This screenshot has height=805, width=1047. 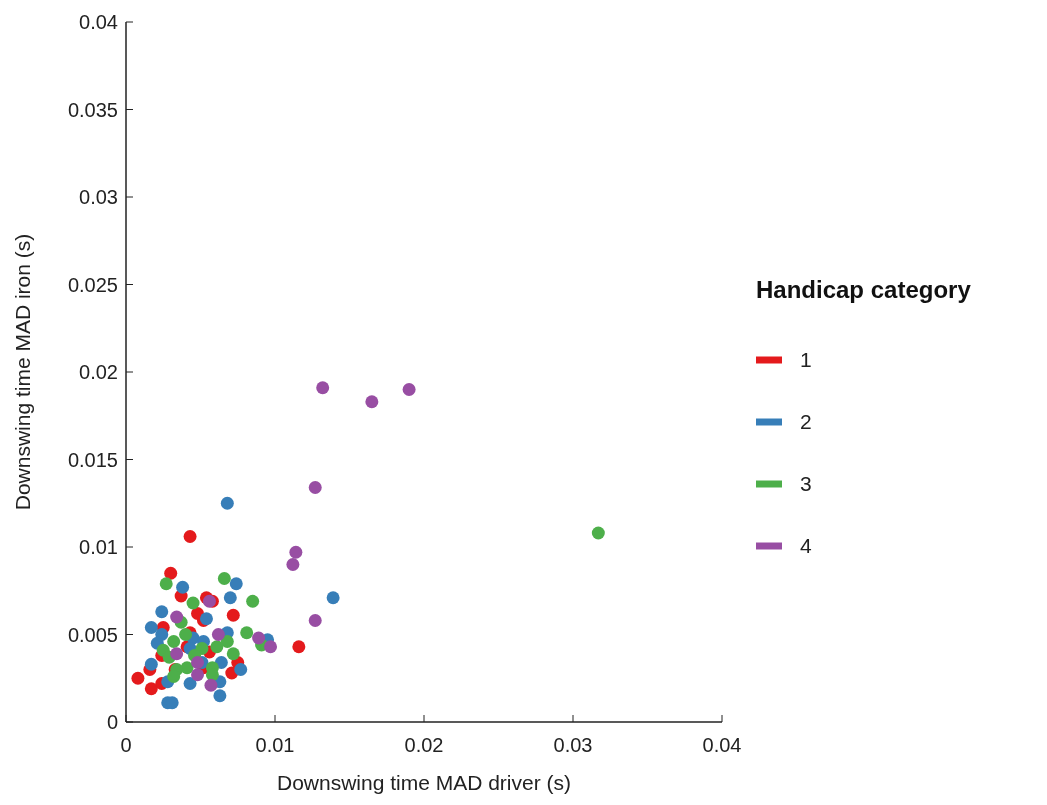 I want to click on legend-title: Handicap category, so click(x=864, y=289).